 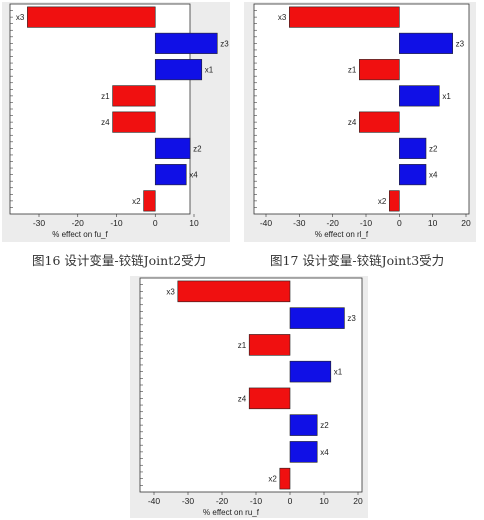 What do you see at coordinates (119, 260) in the screenshot?
I see `caption-figure-16: 图16 设计变量-铰链Joint2受力` at bounding box center [119, 260].